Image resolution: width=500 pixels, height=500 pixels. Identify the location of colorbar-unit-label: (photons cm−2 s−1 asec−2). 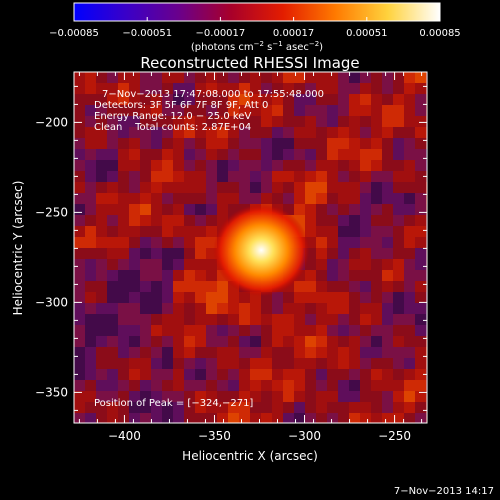
(257, 46).